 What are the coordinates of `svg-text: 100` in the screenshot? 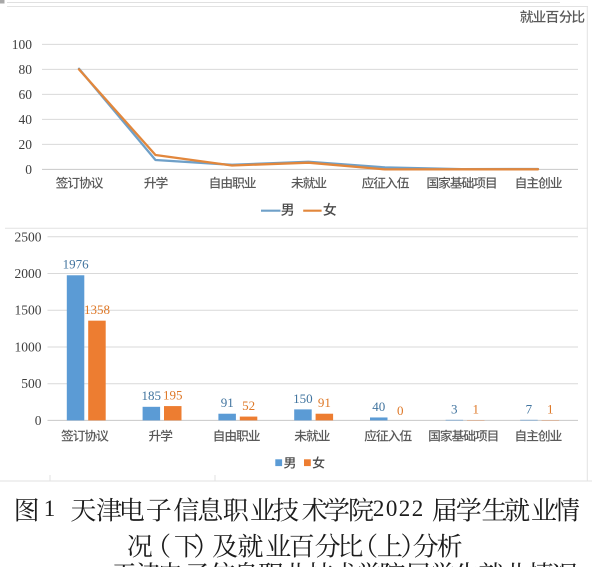 It's located at (22, 44).